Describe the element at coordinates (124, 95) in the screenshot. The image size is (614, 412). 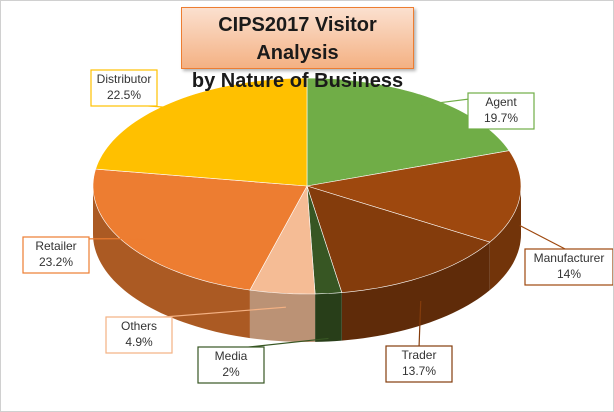
I see `label-value: 22.5%` at that location.